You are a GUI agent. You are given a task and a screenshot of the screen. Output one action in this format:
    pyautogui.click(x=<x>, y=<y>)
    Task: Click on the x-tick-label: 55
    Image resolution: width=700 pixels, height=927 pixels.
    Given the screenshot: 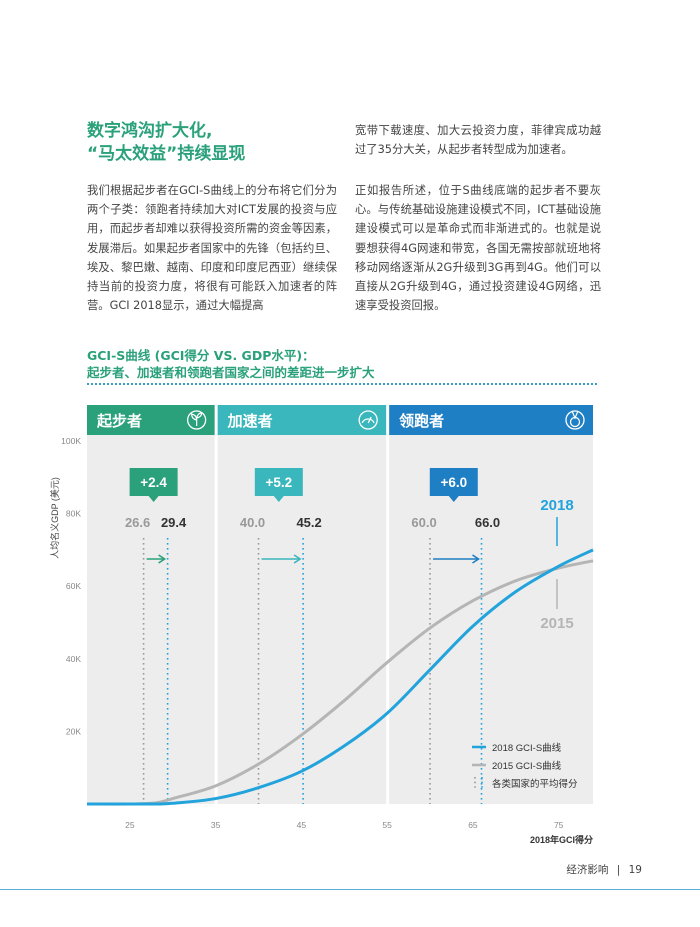 What is the action you would take?
    pyautogui.click(x=387, y=825)
    